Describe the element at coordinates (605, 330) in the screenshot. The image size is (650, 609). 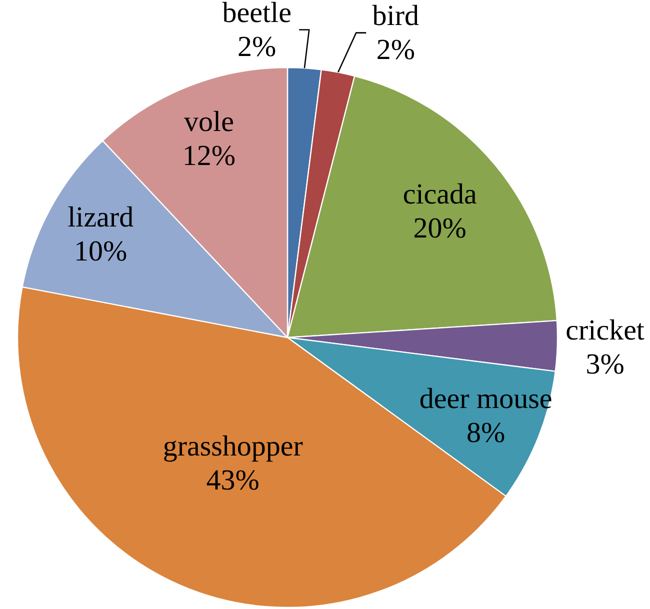
I see `slice-label: cricket` at that location.